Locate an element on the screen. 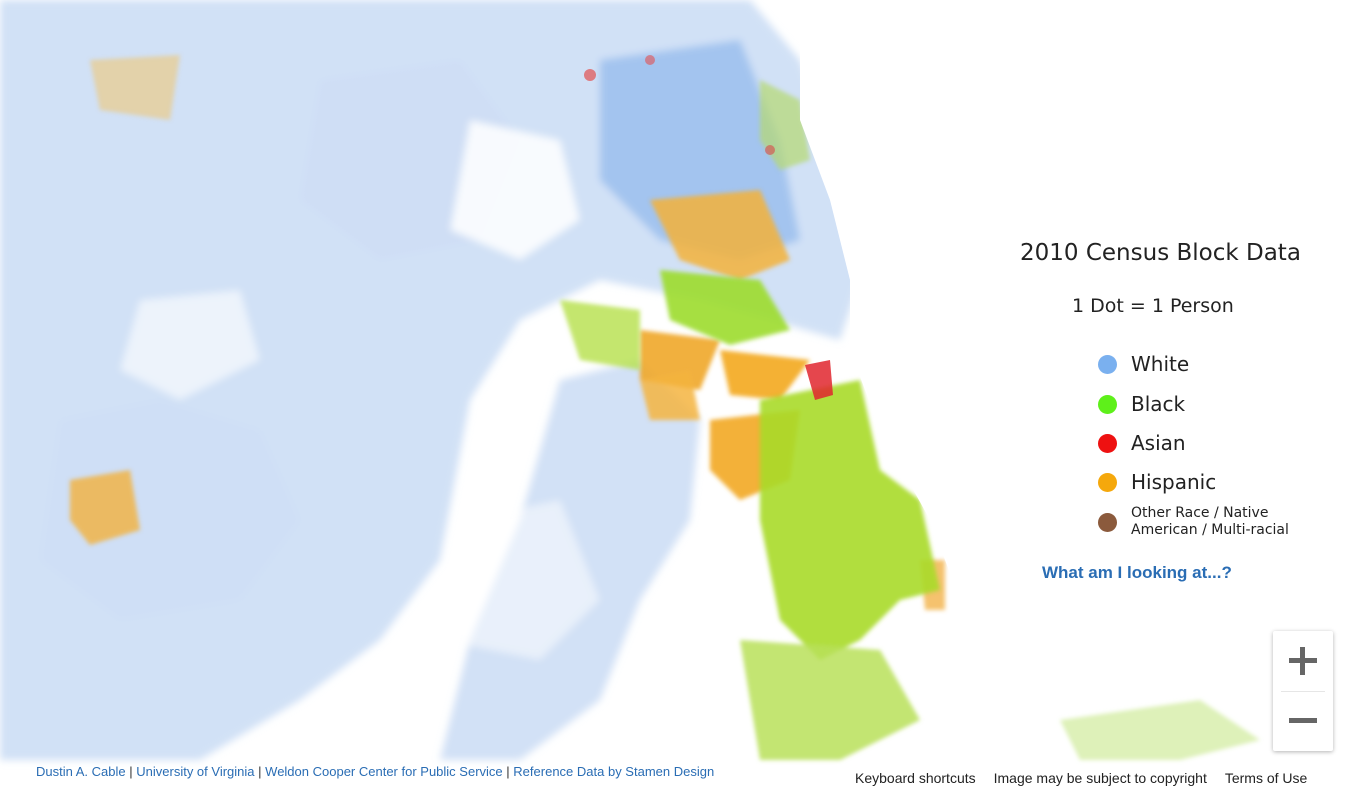 This screenshot has width=1348, height=789. minus-icon is located at coordinates (1303, 721).